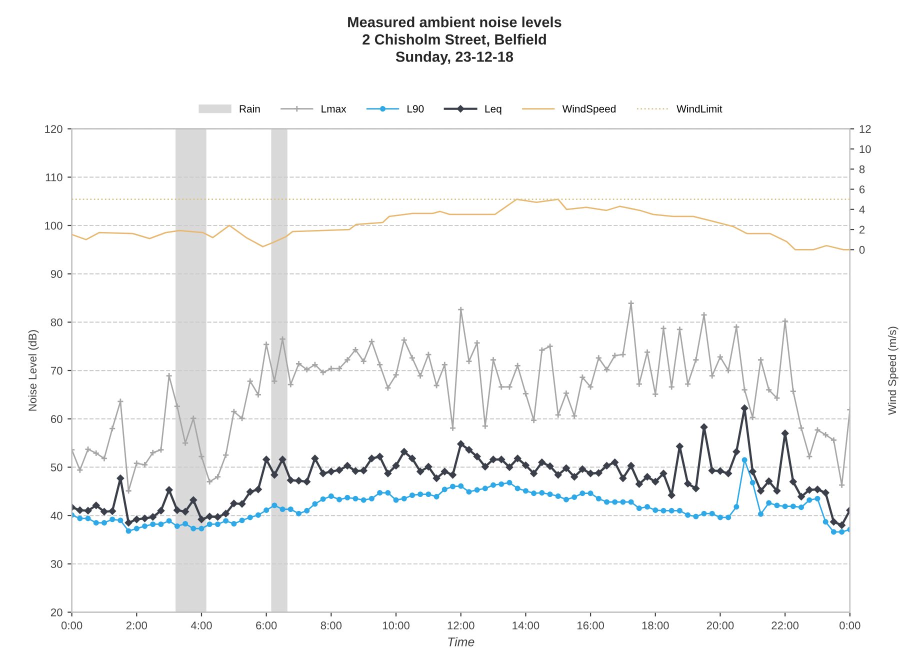 Image resolution: width=909 pixels, height=664 pixels. What do you see at coordinates (461, 626) in the screenshot?
I see `x-tick-label: 12:00` at bounding box center [461, 626].